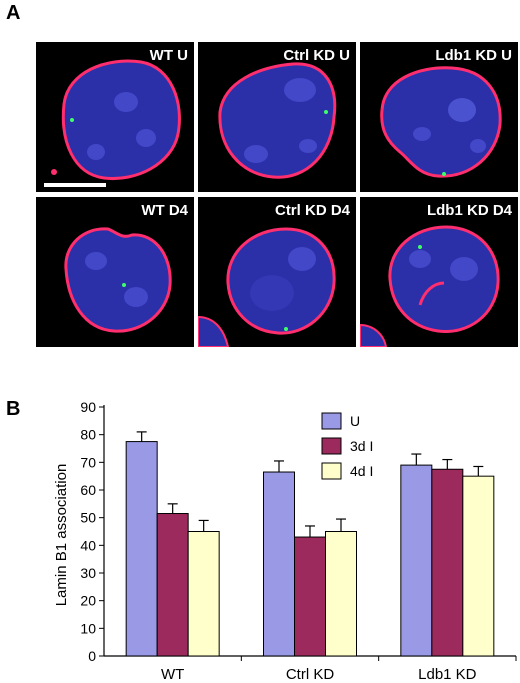 The image size is (520, 683). Describe the element at coordinates (88, 601) in the screenshot. I see `y-tick-label: 20` at that location.